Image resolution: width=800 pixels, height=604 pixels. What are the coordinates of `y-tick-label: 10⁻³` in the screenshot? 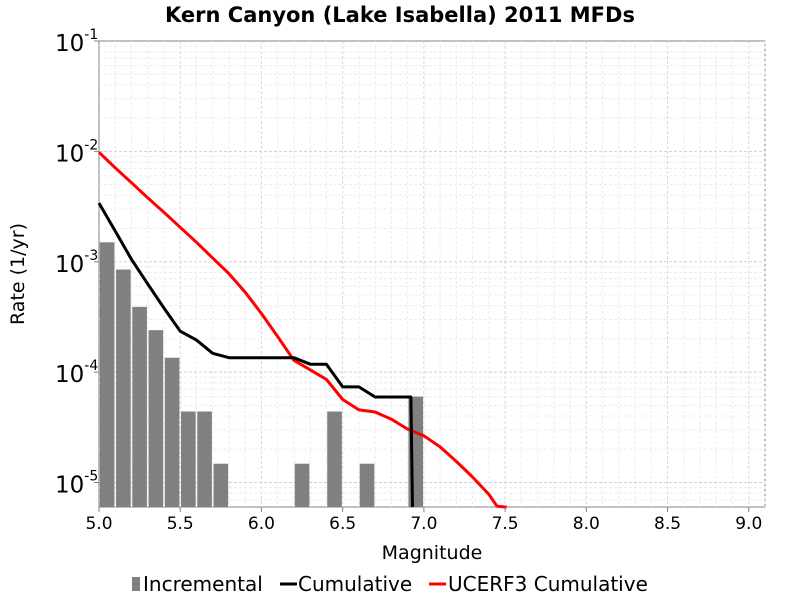 It's located at (76, 263).